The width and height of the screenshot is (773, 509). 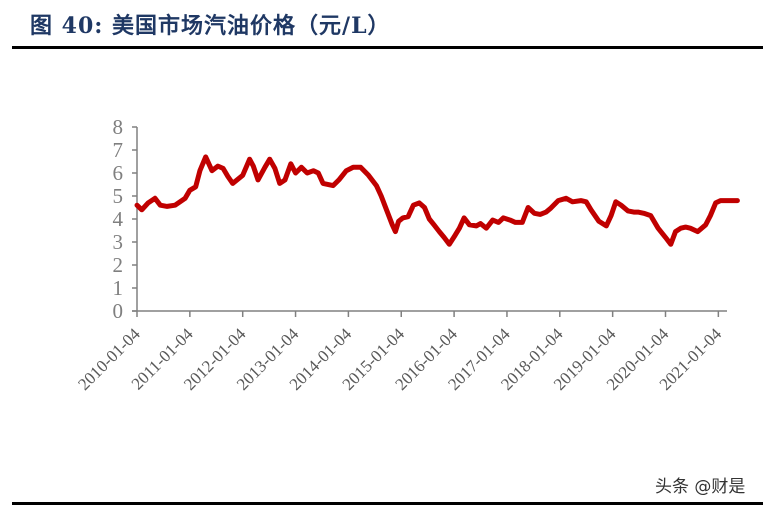 I want to click on gasoline-price-line, so click(x=437, y=200).